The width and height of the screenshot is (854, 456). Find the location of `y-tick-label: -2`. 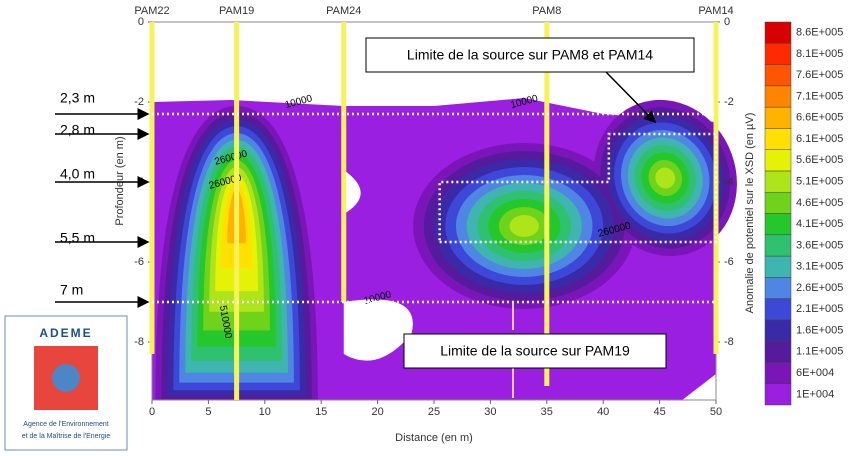

y-tick-label: -2 is located at coordinates (139, 102).